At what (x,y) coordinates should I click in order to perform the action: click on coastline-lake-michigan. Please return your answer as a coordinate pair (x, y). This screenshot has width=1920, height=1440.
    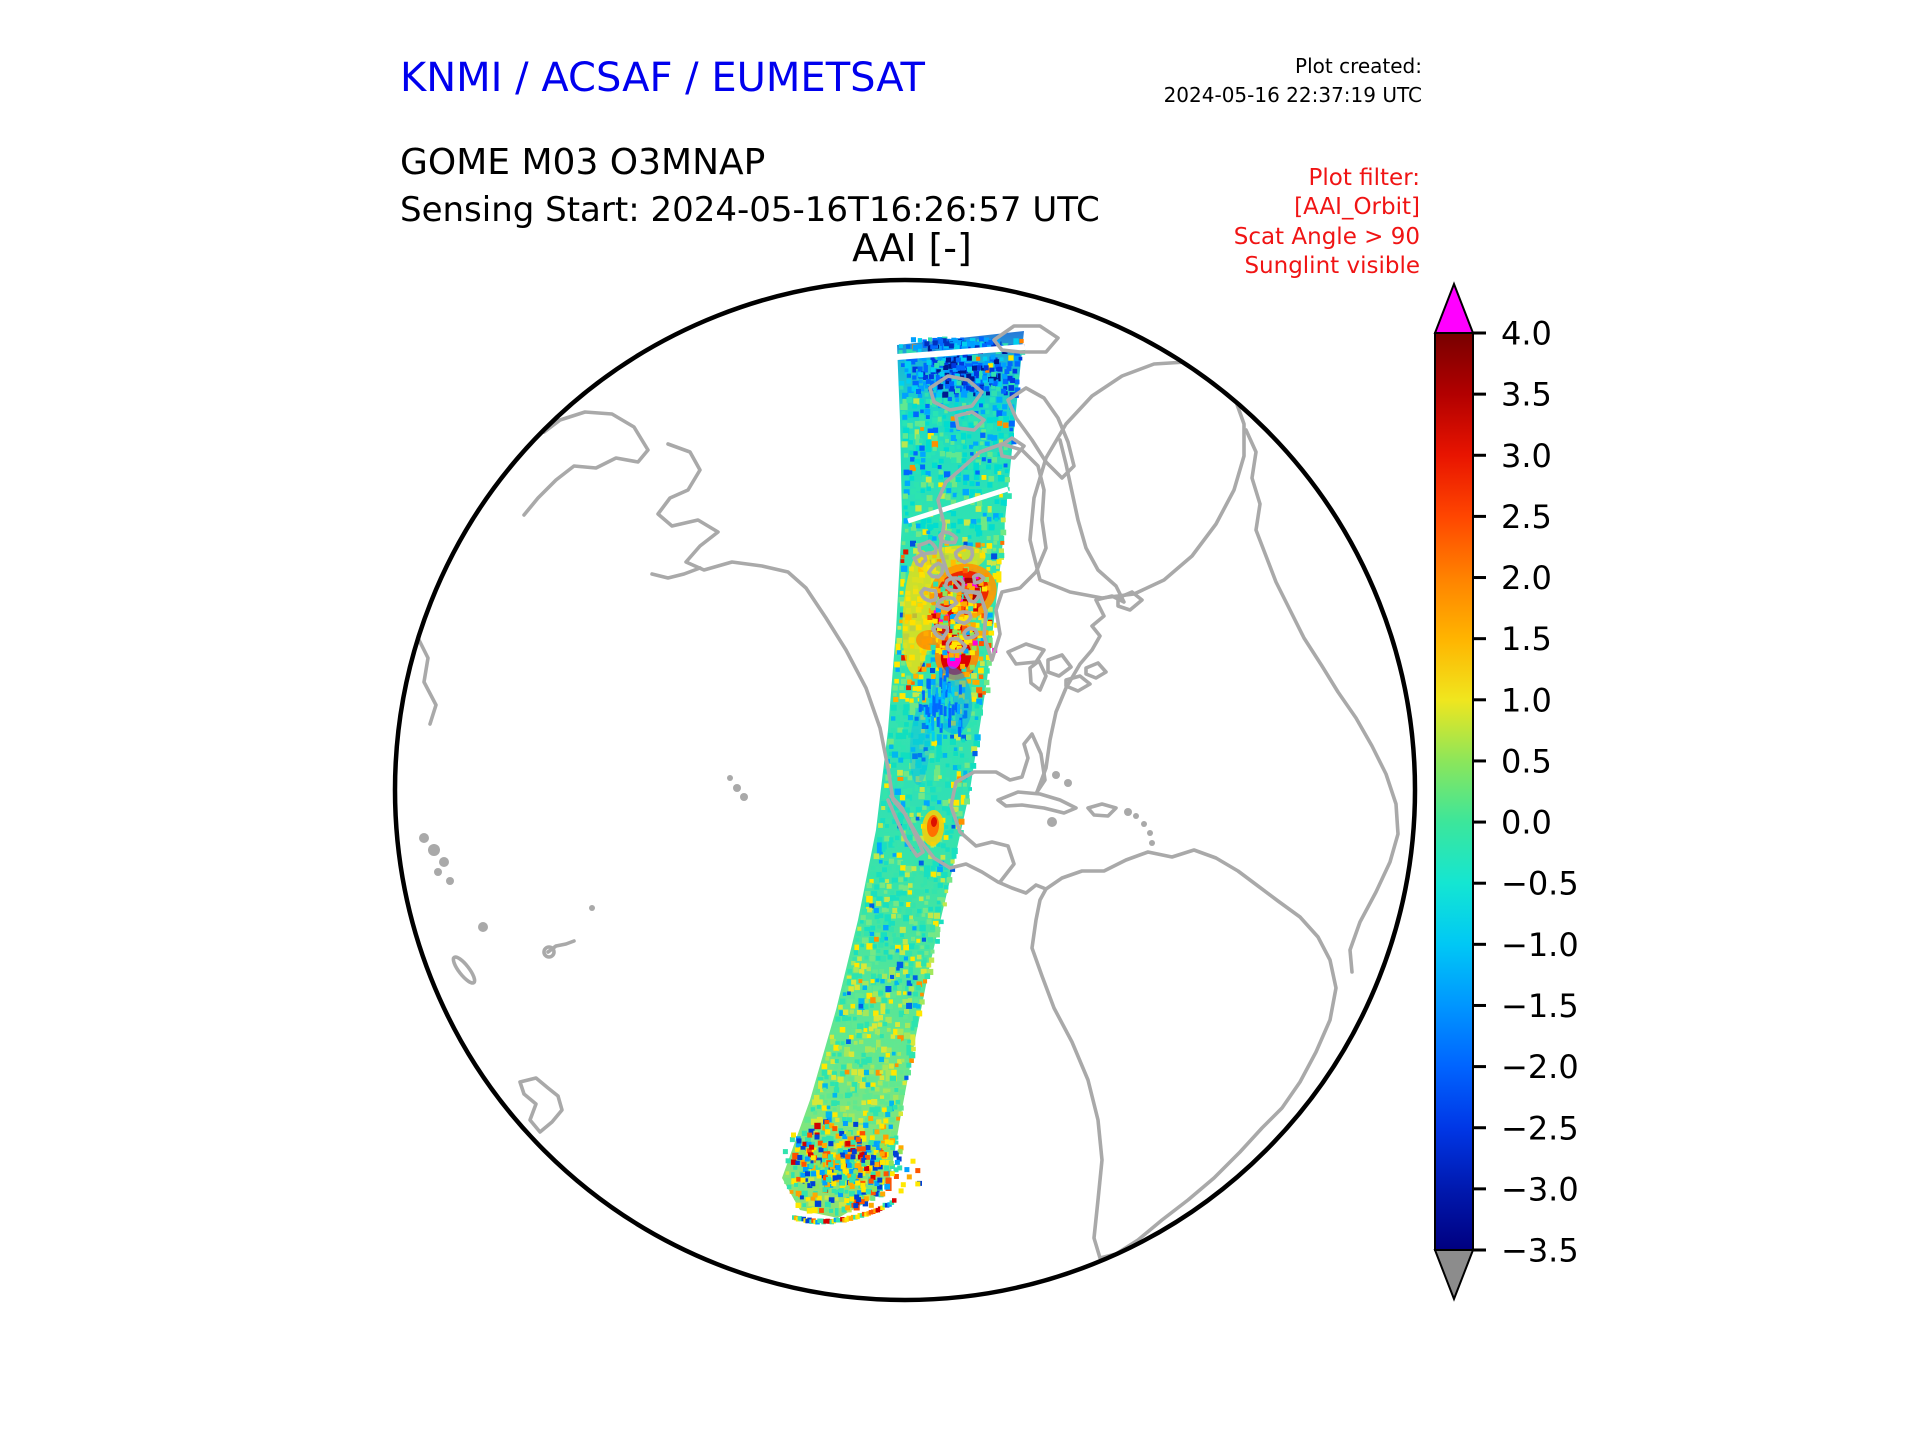
    Looking at the image, I should click on (1038, 675).